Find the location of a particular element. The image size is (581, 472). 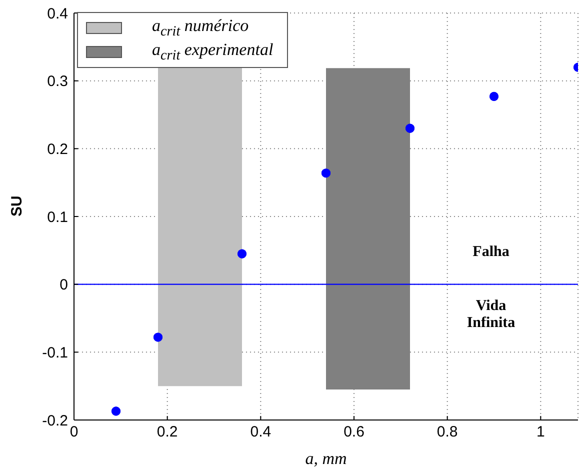

x-tick-label: 0.4 is located at coordinates (261, 432).